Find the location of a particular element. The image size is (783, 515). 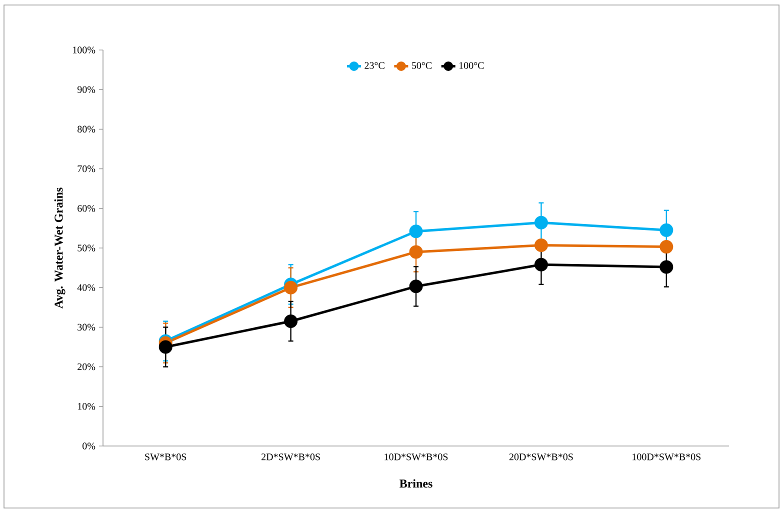

legend-label: 100°C is located at coordinates (471, 65).